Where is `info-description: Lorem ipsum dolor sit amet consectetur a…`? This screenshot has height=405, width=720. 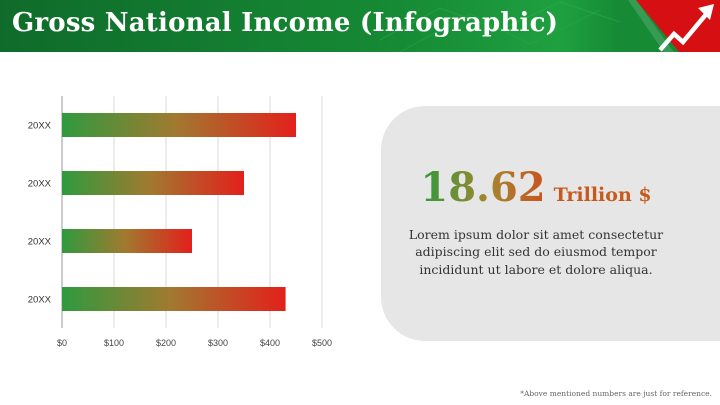
info-description: Lorem ipsum dolor sit amet consectetur a… is located at coordinates (536, 252).